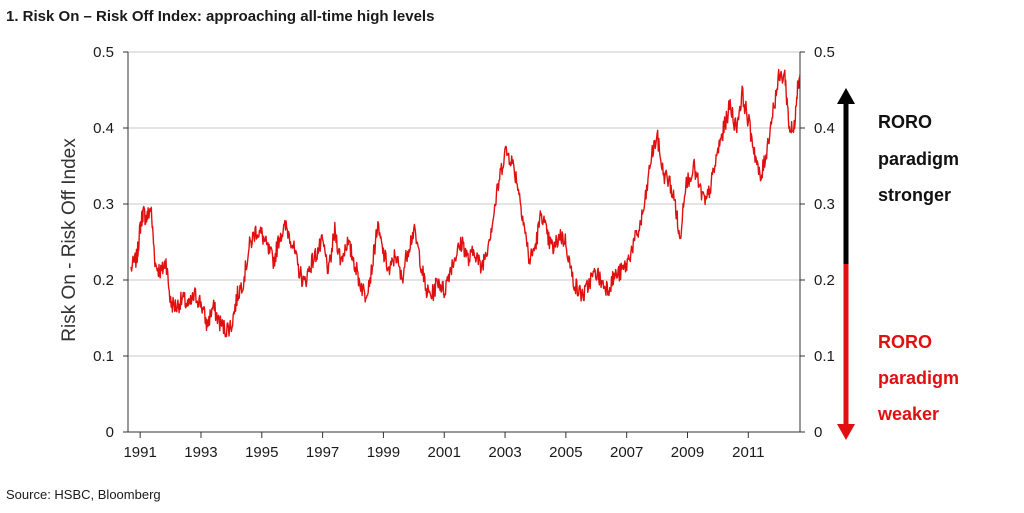 The image size is (1024, 513). What do you see at coordinates (846, 96) in the screenshot?
I see `up-arrow-head` at bounding box center [846, 96].